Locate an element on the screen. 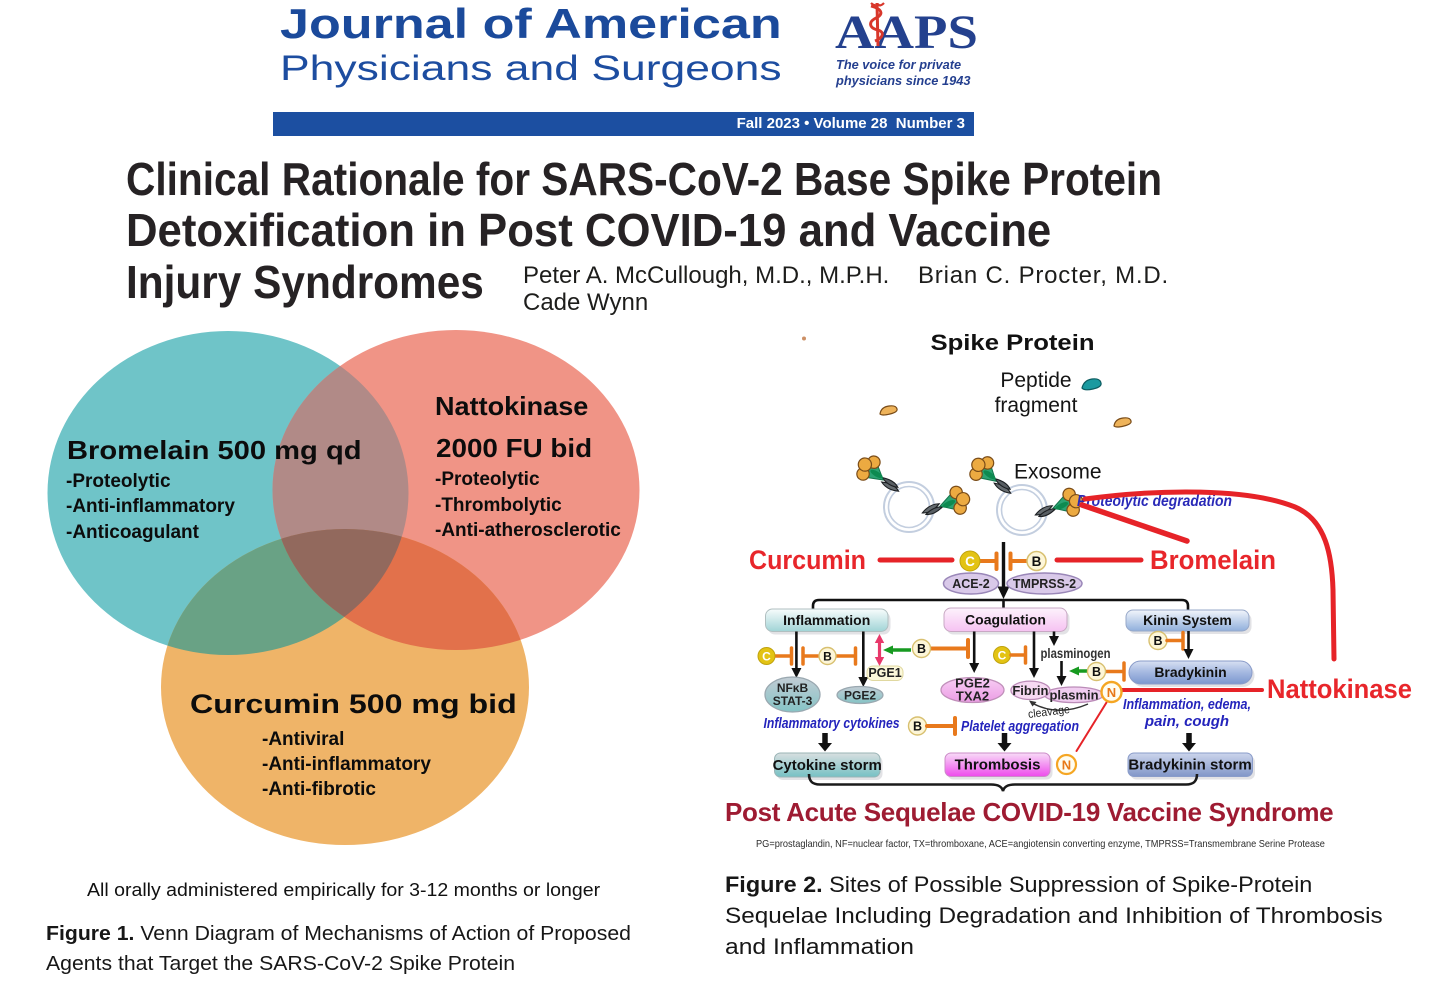 This screenshot has width=1456, height=986. svg-text: Kinin System is located at coordinates (1187, 620).